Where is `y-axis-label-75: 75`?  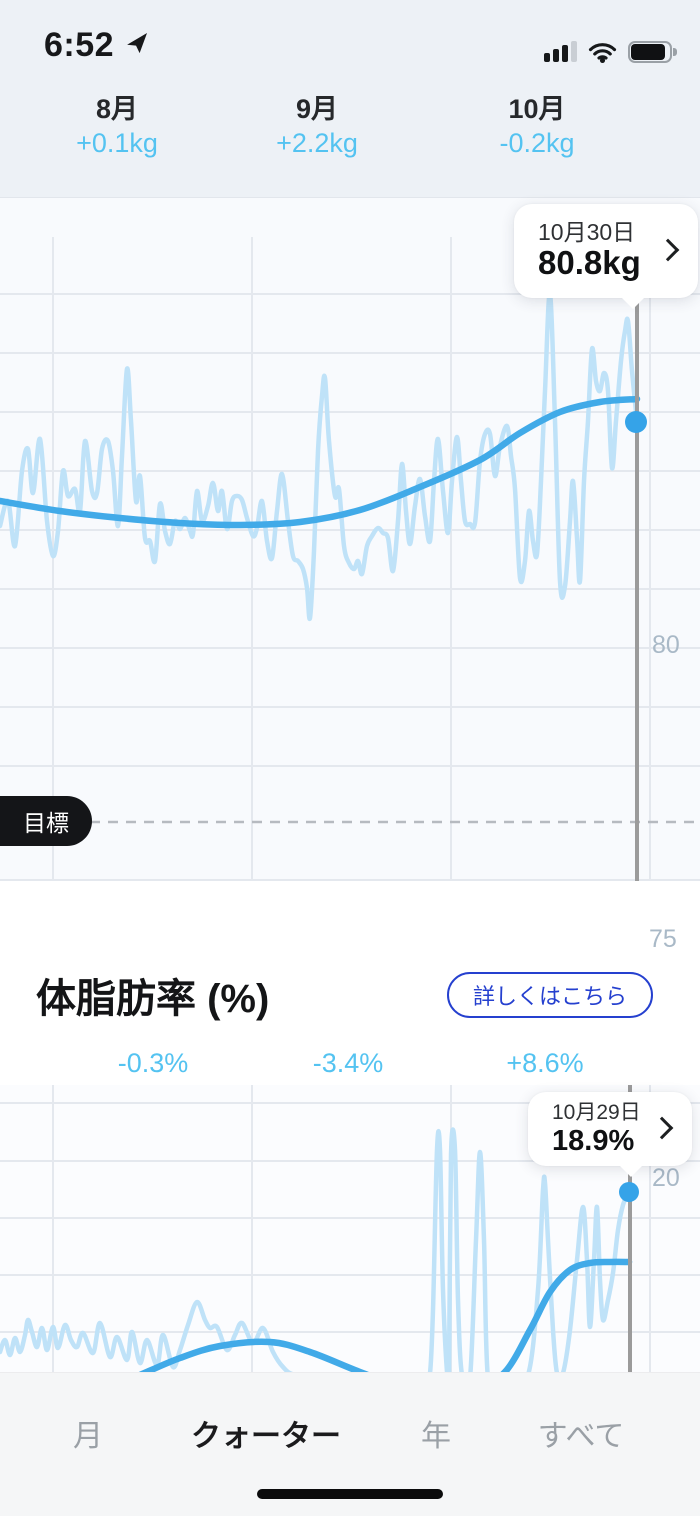 y-axis-label-75: 75 is located at coordinates (663, 939).